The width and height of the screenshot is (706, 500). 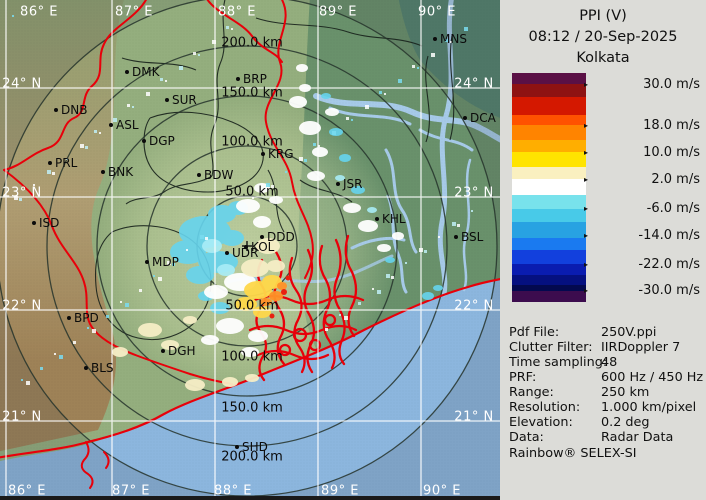 What do you see at coordinates (669, 235) in the screenshot?
I see `legend-value: -14.0 m/s` at bounding box center [669, 235].